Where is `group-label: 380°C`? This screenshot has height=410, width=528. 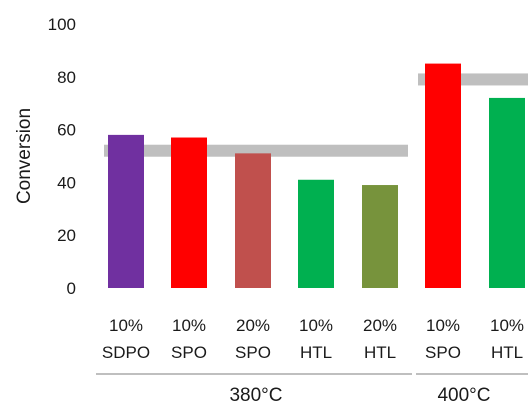
group-label: 380°C is located at coordinates (255, 395).